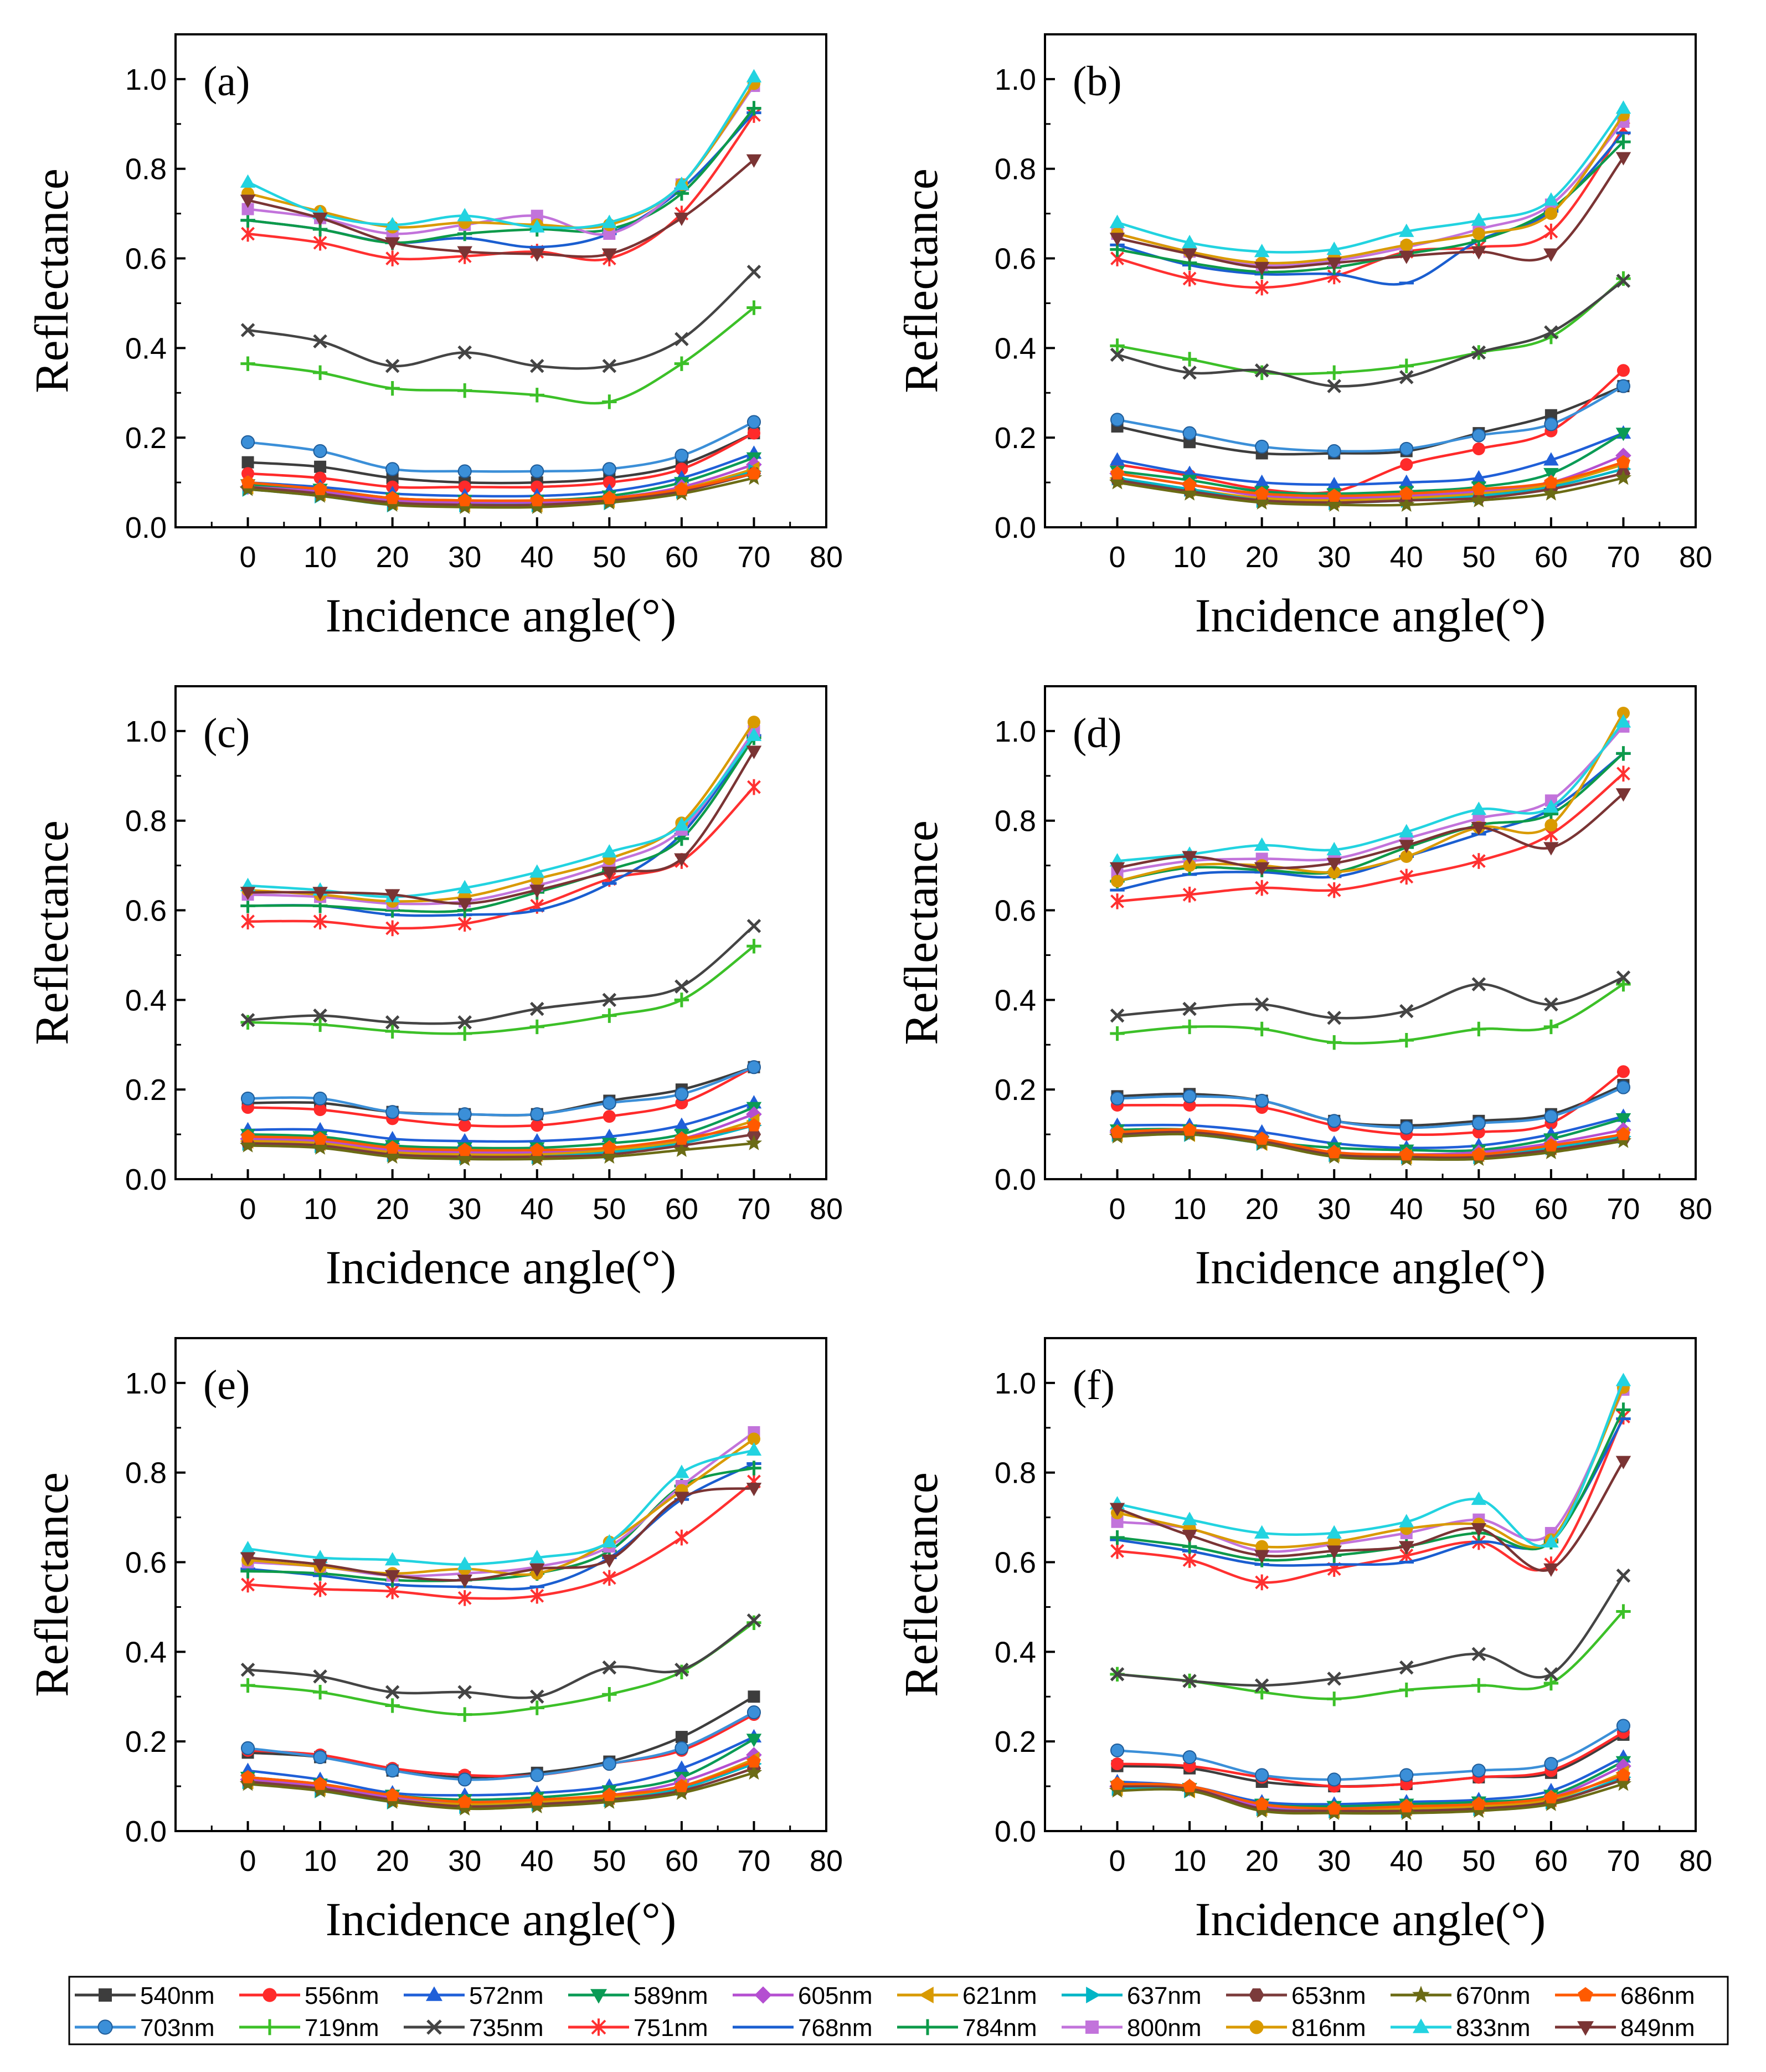 Image resolution: width=1766 pixels, height=2072 pixels. What do you see at coordinates (501, 208) in the screenshot?
I see `series-line-849nm` at bounding box center [501, 208].